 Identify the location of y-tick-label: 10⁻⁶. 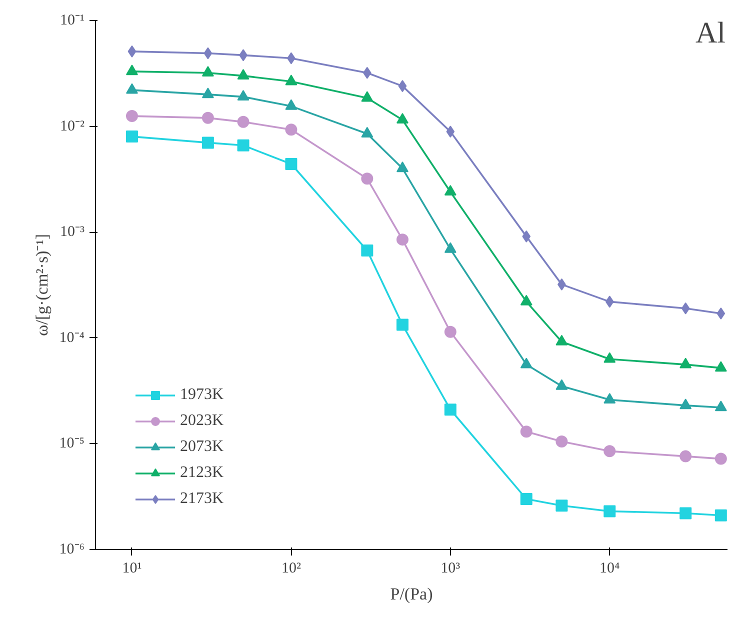
(72, 550).